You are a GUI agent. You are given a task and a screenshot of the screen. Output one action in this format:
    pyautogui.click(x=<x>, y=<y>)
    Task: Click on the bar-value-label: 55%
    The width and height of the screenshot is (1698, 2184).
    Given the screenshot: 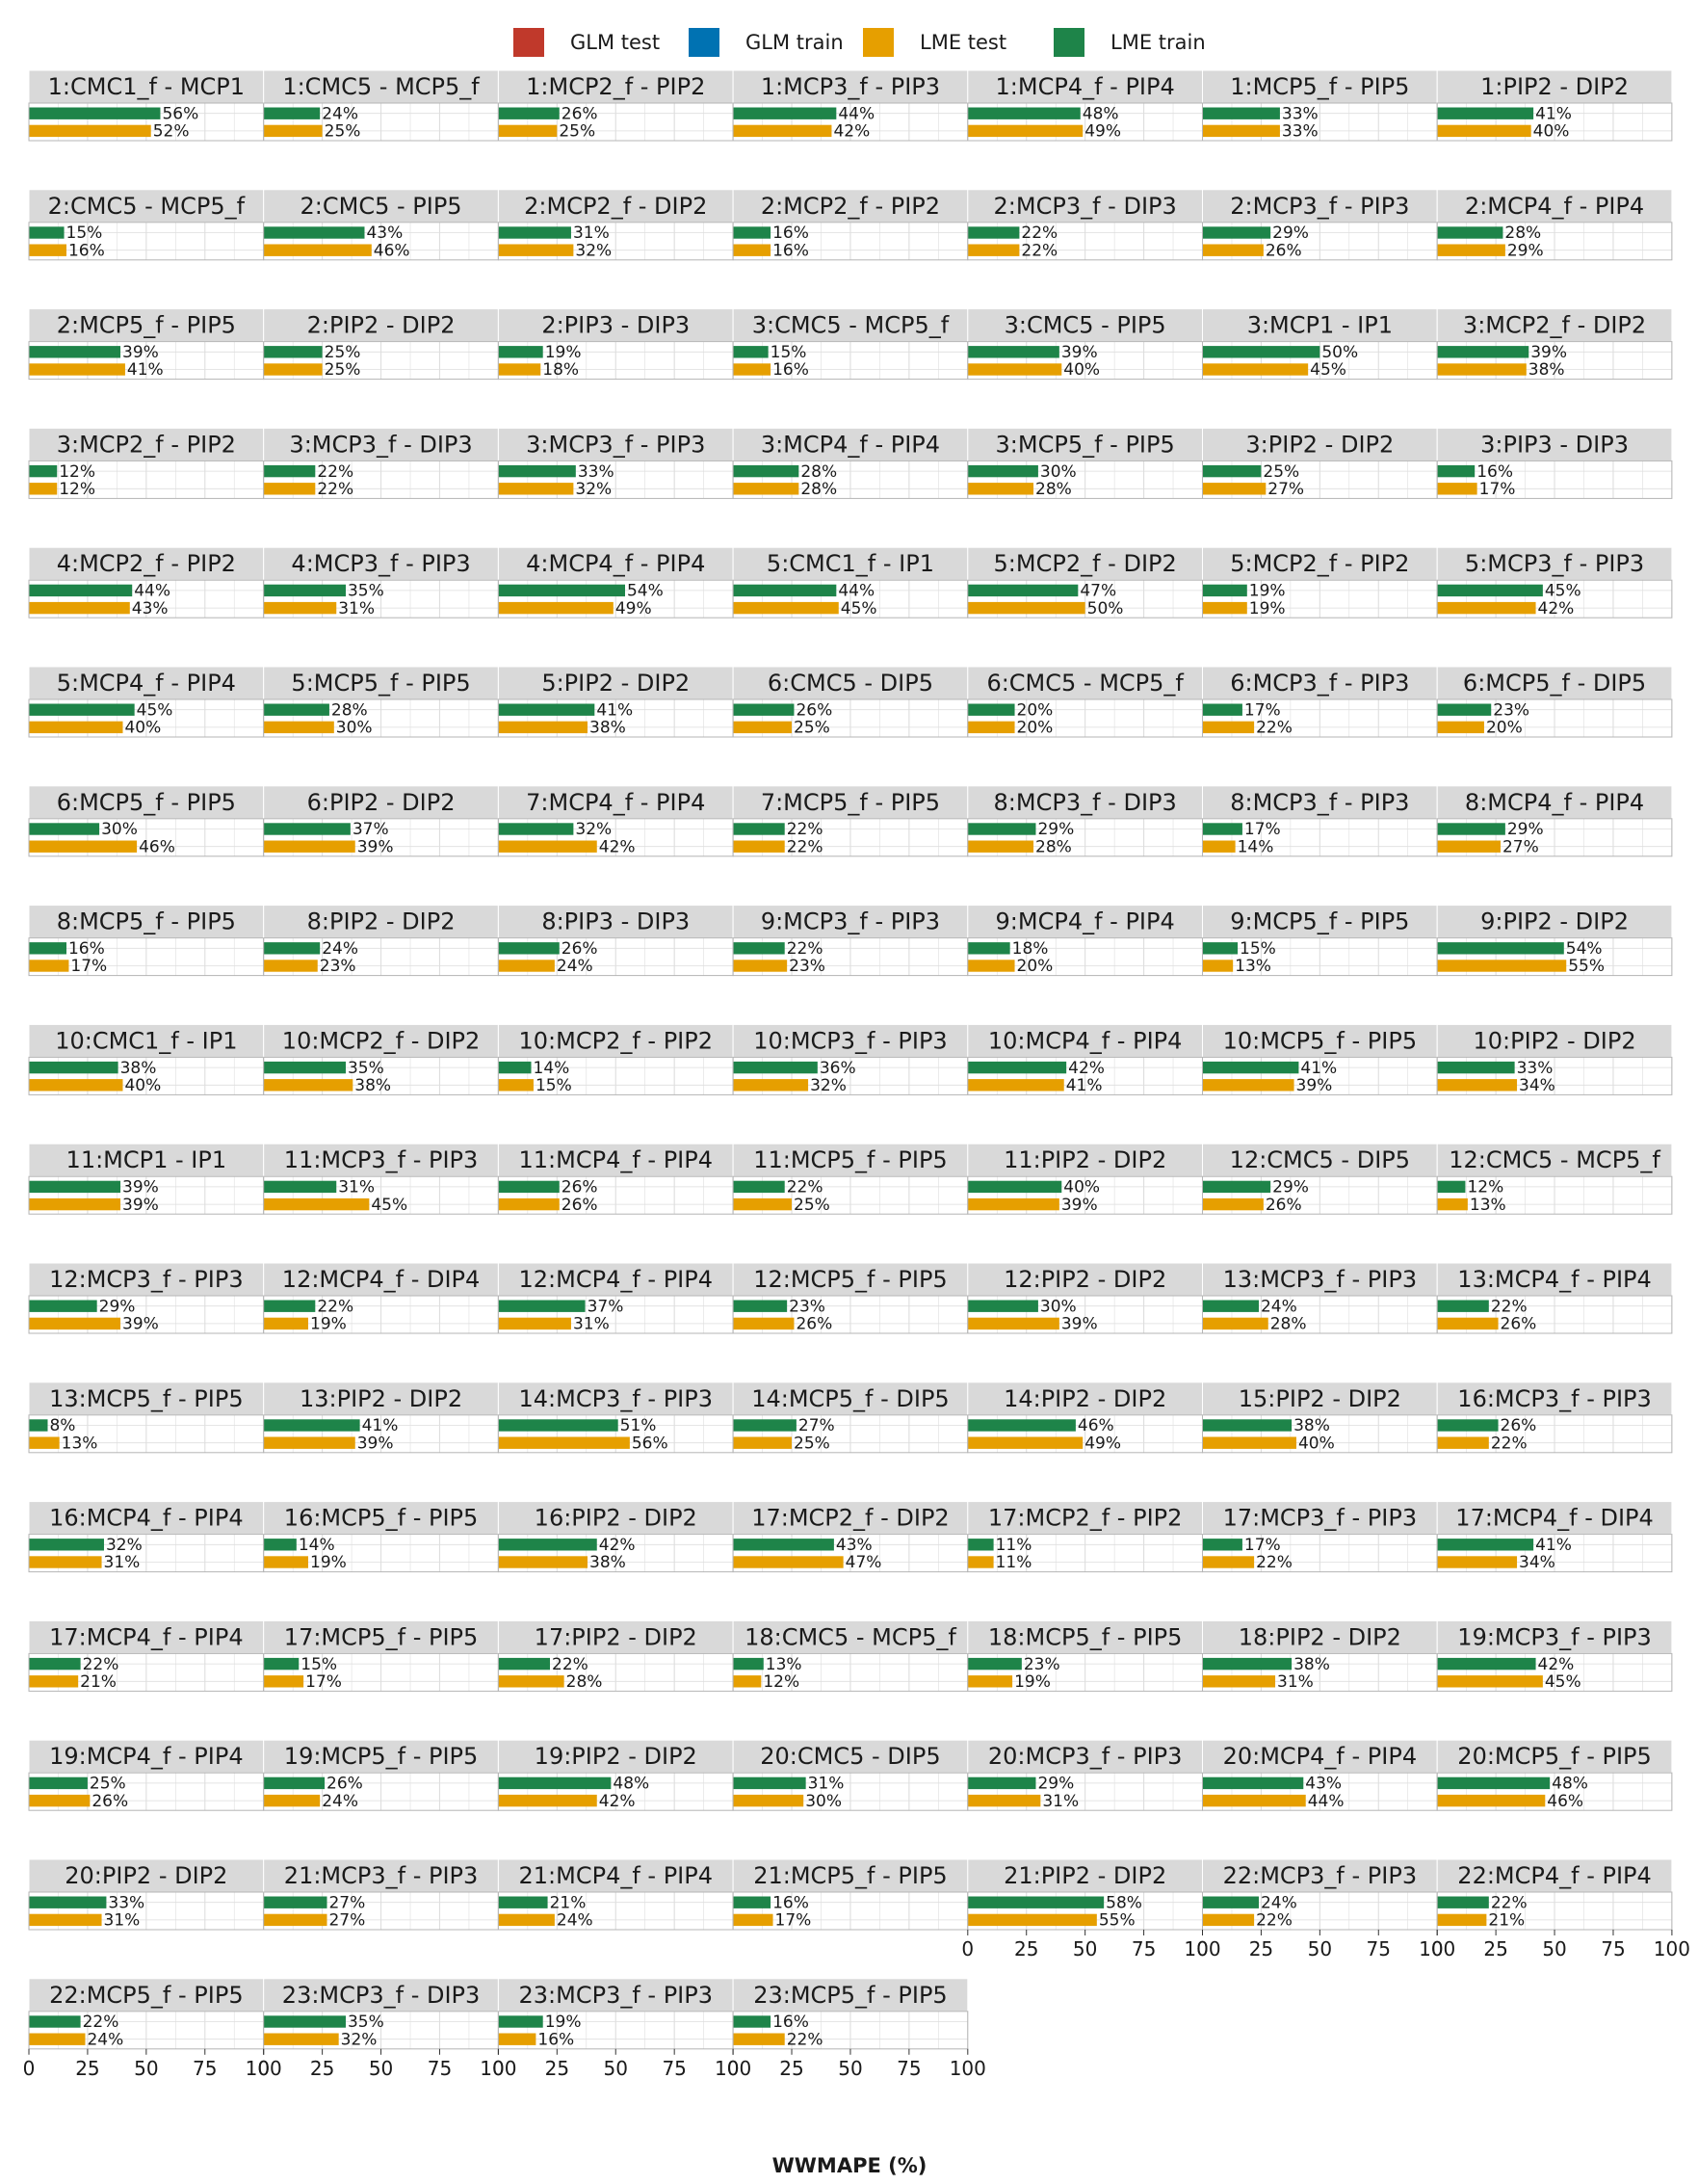 What is the action you would take?
    pyautogui.click(x=1117, y=1921)
    